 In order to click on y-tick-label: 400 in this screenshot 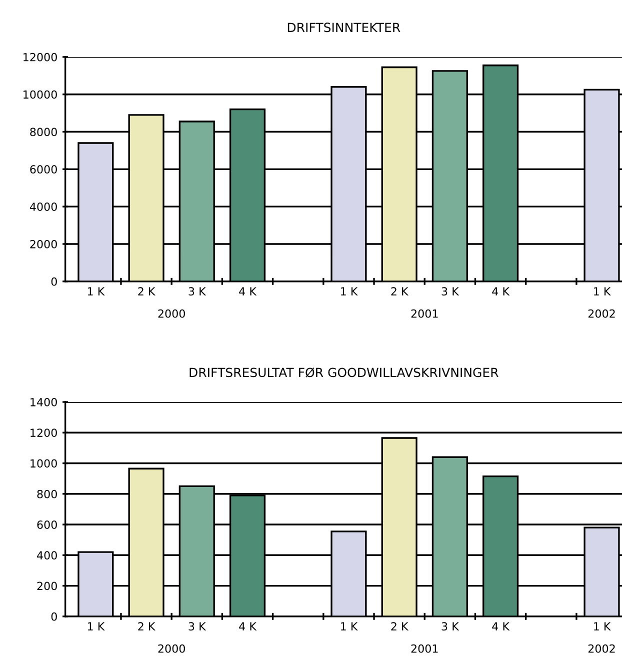, I will do `click(47, 555)`.